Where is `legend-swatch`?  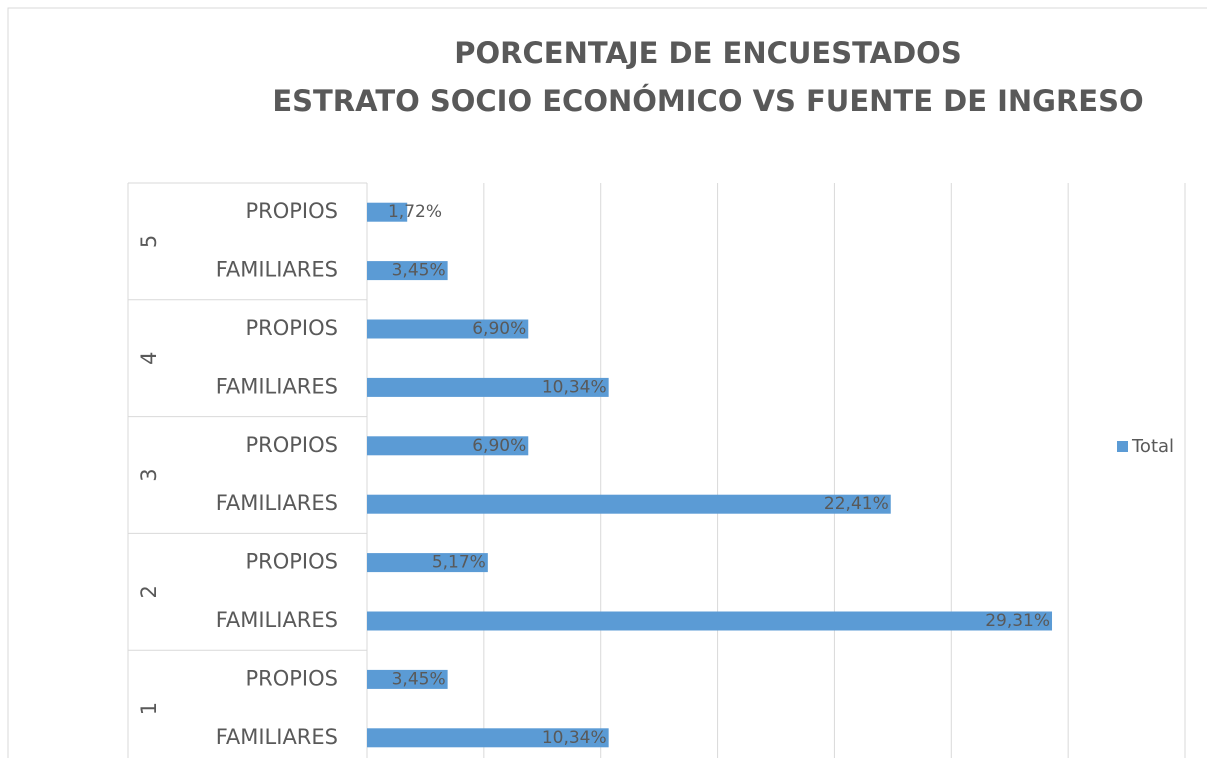
legend-swatch is located at coordinates (1122, 446).